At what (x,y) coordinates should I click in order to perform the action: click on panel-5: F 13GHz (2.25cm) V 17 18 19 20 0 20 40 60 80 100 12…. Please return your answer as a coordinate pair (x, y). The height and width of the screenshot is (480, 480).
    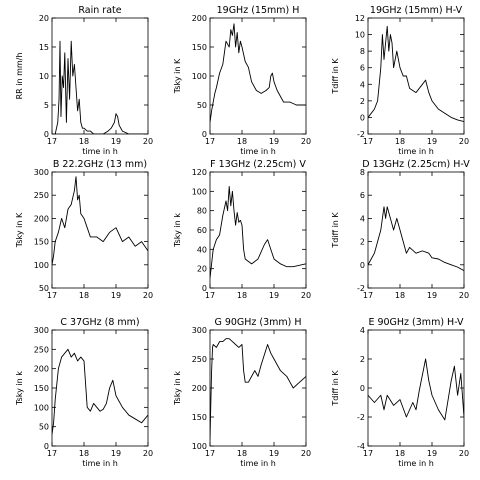
    Looking at the image, I should click on (242, 229).